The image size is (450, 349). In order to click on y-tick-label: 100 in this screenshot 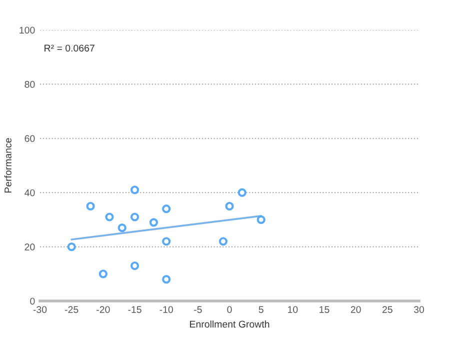, I will do `click(27, 30)`.